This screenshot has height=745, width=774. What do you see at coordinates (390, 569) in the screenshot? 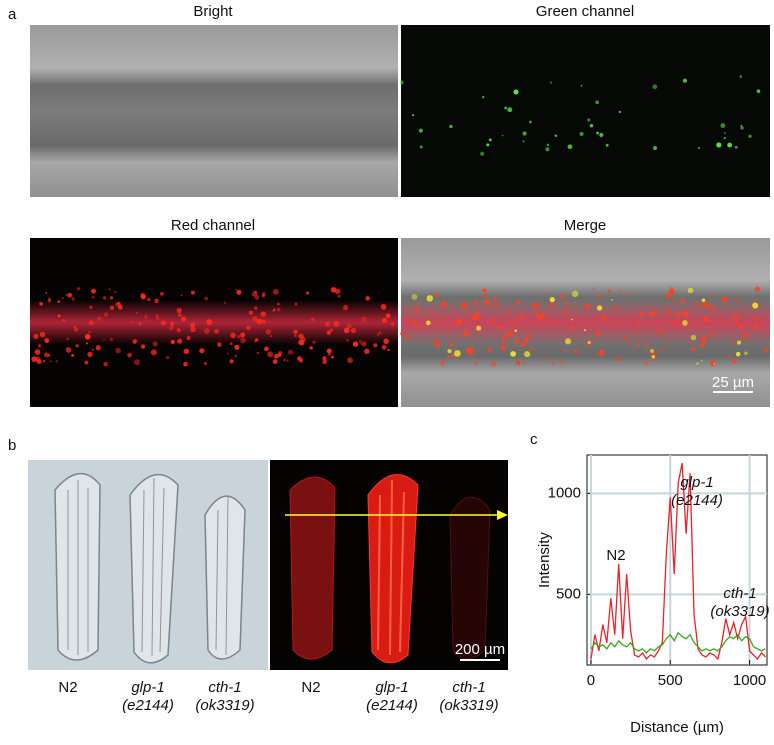
I see `worms-red` at bounding box center [390, 569].